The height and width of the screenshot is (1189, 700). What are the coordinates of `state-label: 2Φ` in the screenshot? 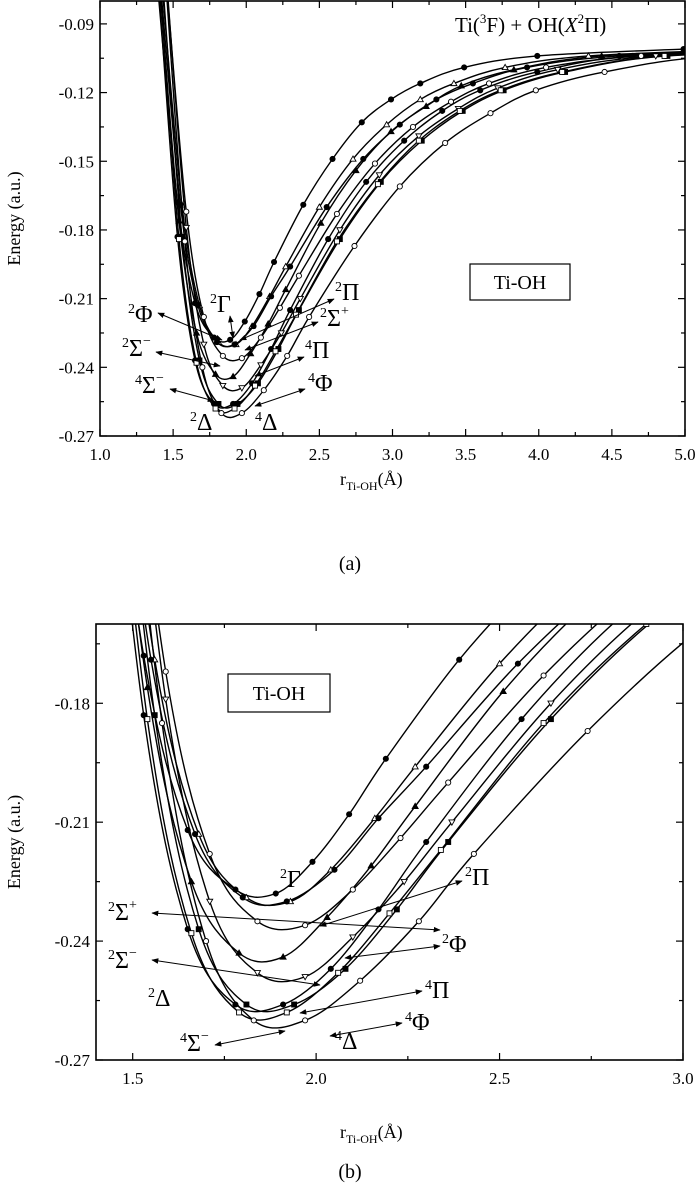 It's located at (454, 945).